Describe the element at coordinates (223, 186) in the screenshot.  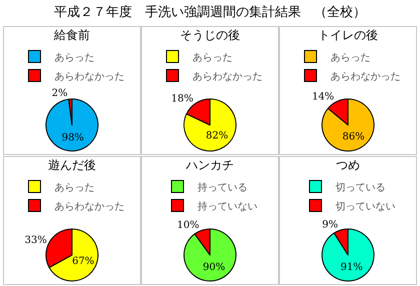
I see `legend-label: 持っている` at that location.